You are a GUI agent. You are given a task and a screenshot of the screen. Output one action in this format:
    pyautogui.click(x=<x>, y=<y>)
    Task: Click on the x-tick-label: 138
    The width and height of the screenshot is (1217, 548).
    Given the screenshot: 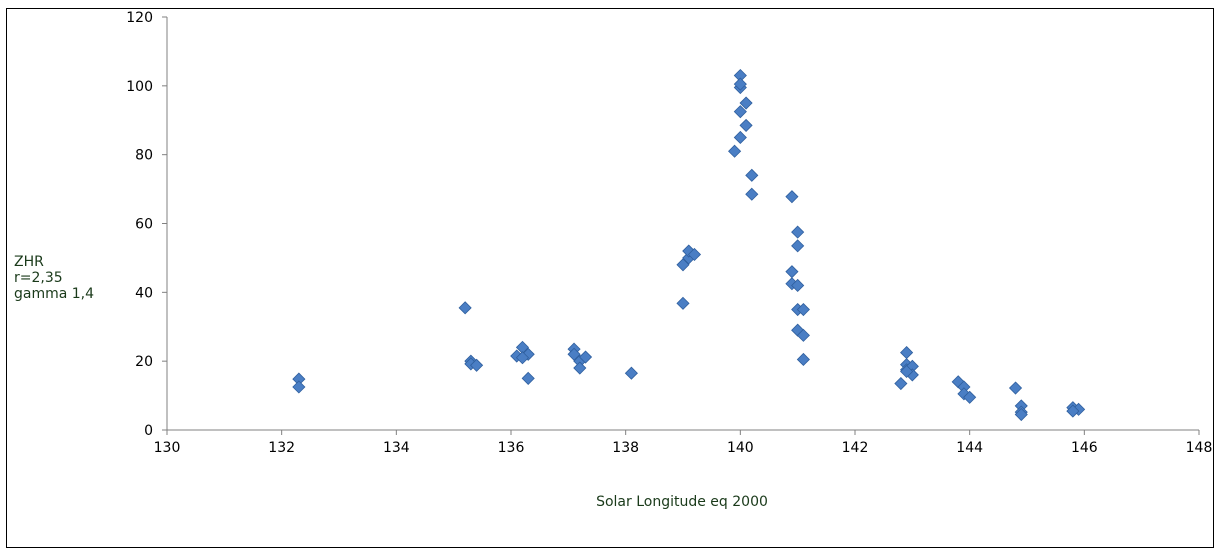 What is the action you would take?
    pyautogui.click(x=625, y=448)
    